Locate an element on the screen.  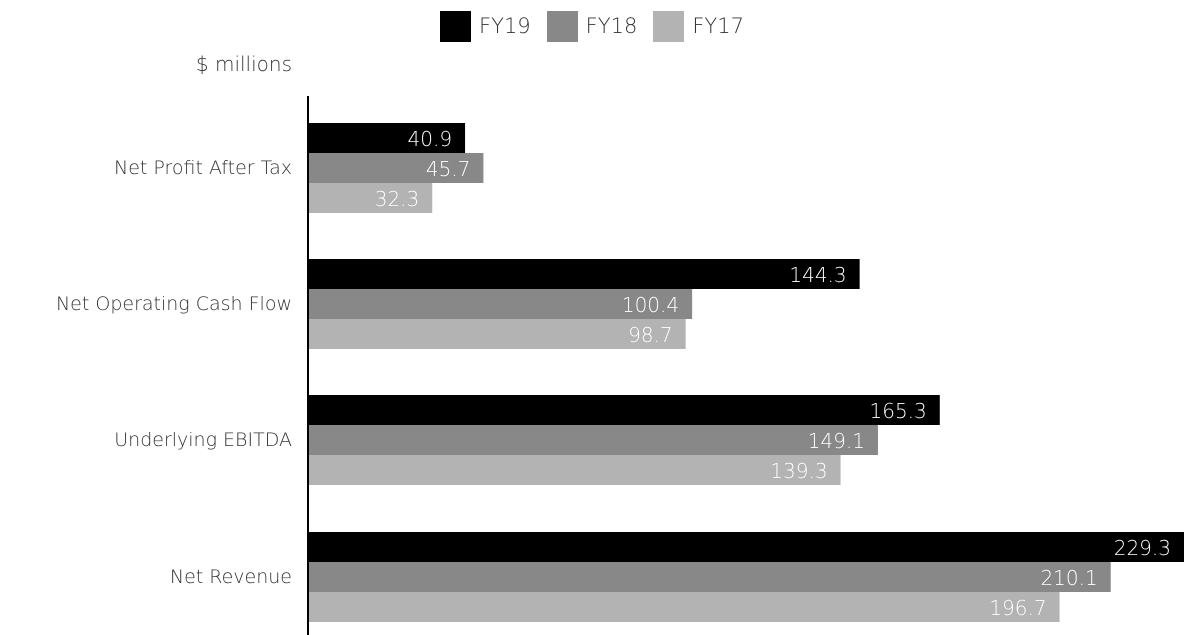
data-label: 100.4 is located at coordinates (650, 305).